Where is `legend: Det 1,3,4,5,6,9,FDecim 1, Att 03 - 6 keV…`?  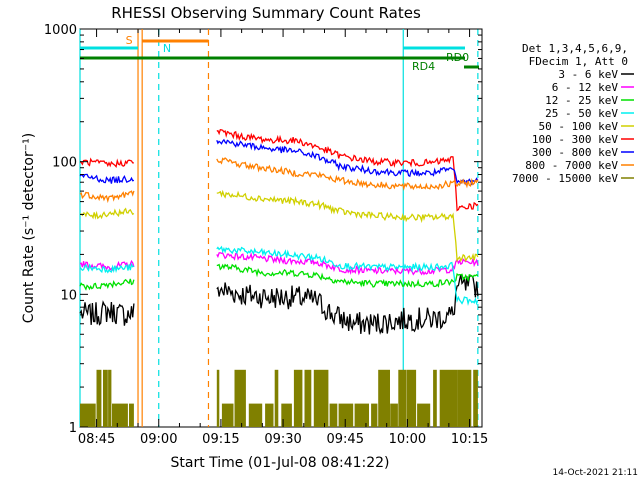
legend: Det 1,3,4,5,6,9,FDecim 1, Att 03 - 6 keV… is located at coordinates (573, 113).